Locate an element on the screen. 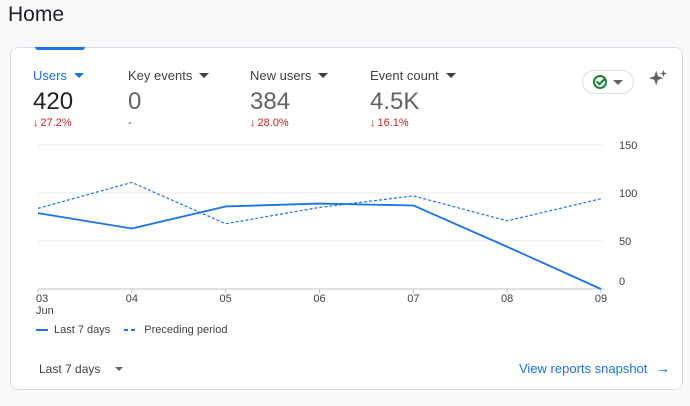 The width and height of the screenshot is (690, 406). metric-key-events-label: Key events is located at coordinates (160, 75).